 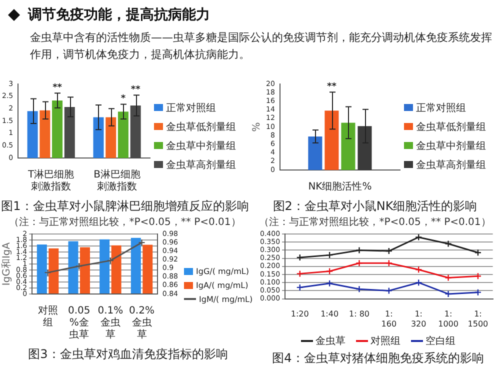 I want to click on text: 金虫草中含有的活性物质——虫草多糖是国际公认的免疫调节剂，能充分调动机体免疫系统发挥作用，调节机体免疫力，提高机体抗病能力。, so click(x=261, y=46).